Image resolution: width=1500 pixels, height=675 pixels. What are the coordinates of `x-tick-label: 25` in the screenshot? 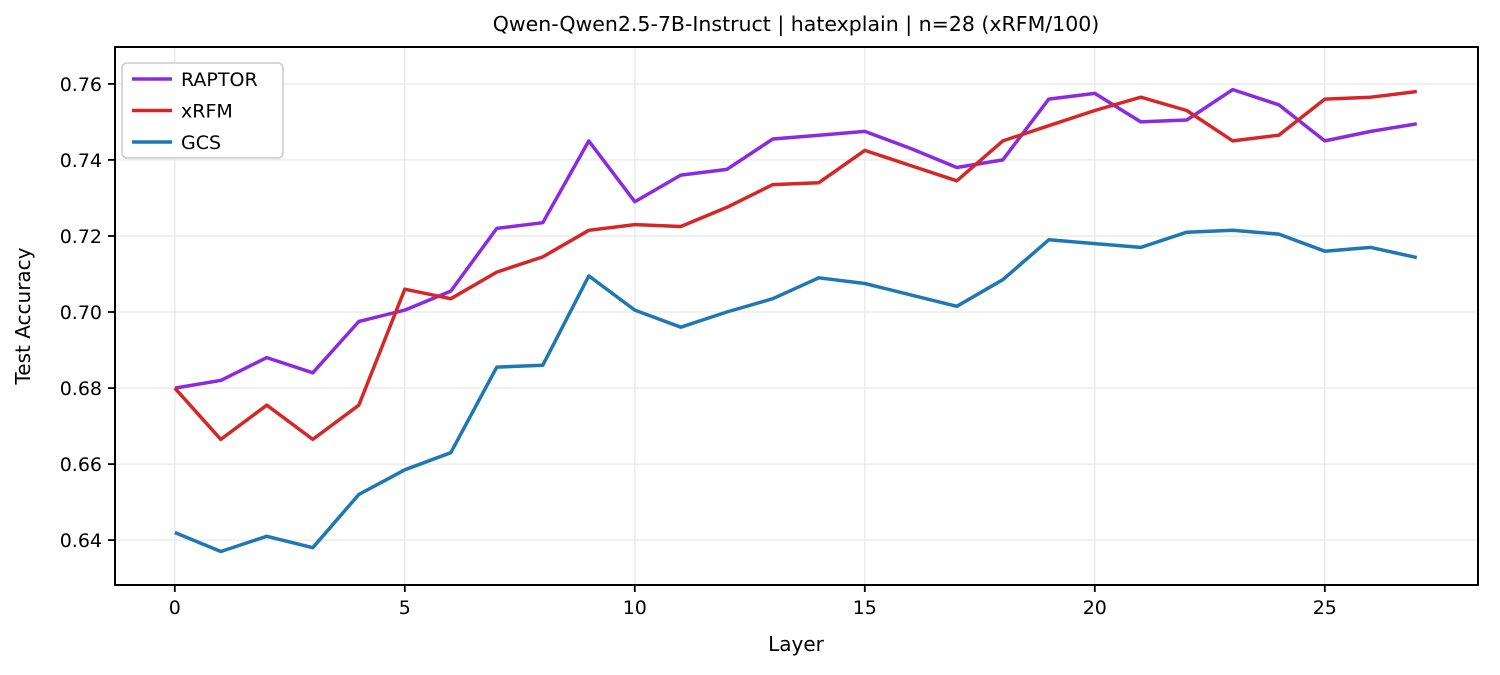 It's located at (1325, 608).